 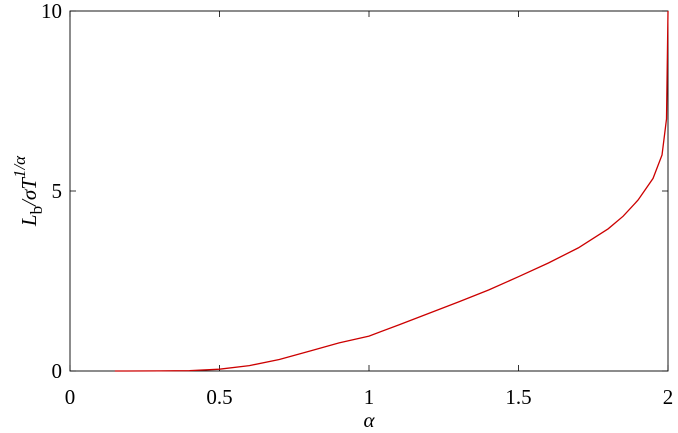 I want to click on x-tick-label: 1, so click(x=369, y=397).